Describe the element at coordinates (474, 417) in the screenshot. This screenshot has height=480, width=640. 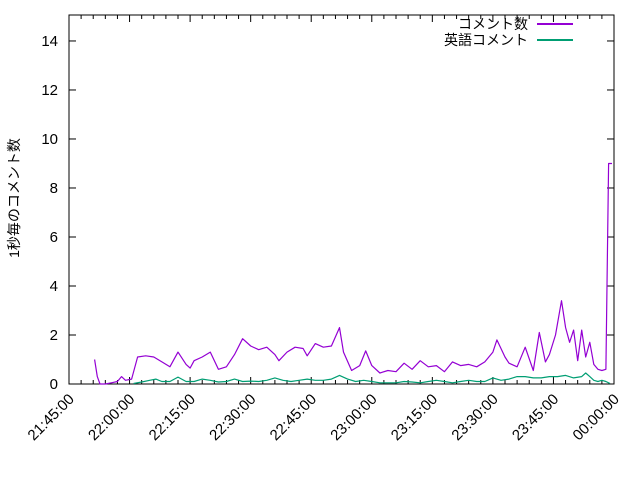
I see `x-tick-label: 23:30:00` at that location.